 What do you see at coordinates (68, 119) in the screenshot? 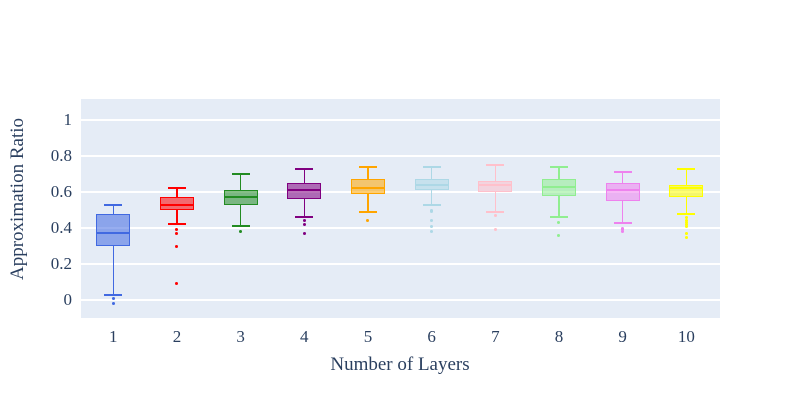
I see `y-tick-label: 1` at bounding box center [68, 119].